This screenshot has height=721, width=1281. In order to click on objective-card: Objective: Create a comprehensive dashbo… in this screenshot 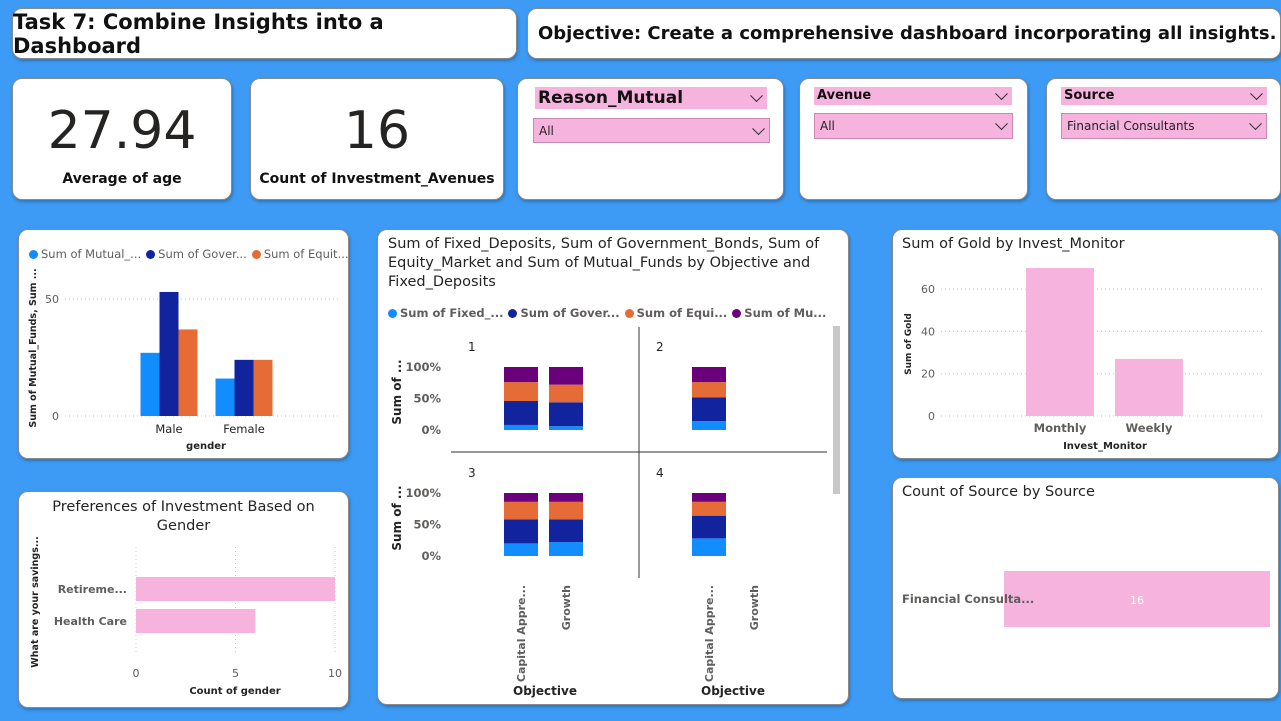, I will do `click(904, 33)`.